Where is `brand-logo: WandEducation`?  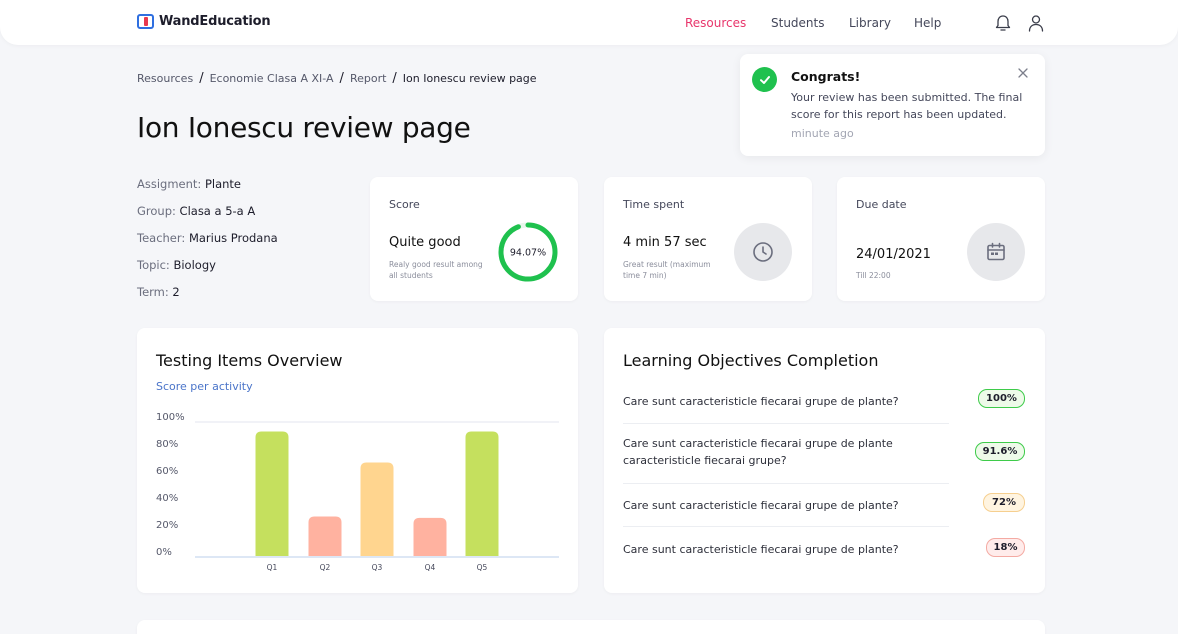
brand-logo: WandEducation is located at coordinates (204, 21).